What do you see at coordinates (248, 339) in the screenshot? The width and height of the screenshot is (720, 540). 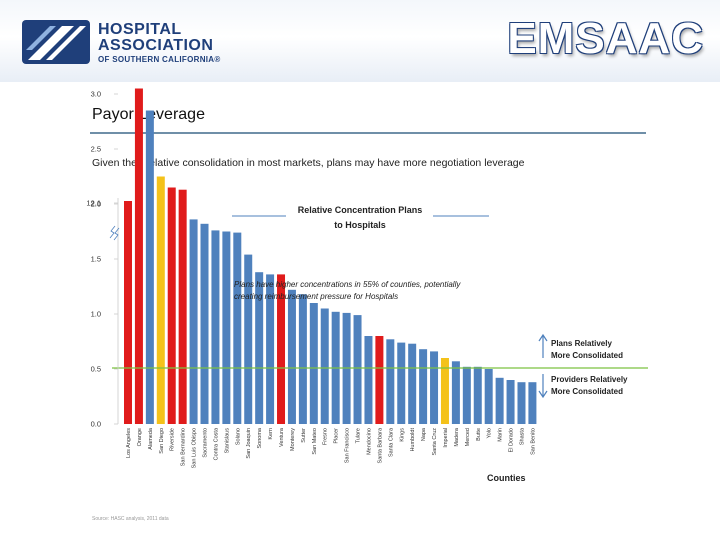 I see `bar-san-joaquin` at bounding box center [248, 339].